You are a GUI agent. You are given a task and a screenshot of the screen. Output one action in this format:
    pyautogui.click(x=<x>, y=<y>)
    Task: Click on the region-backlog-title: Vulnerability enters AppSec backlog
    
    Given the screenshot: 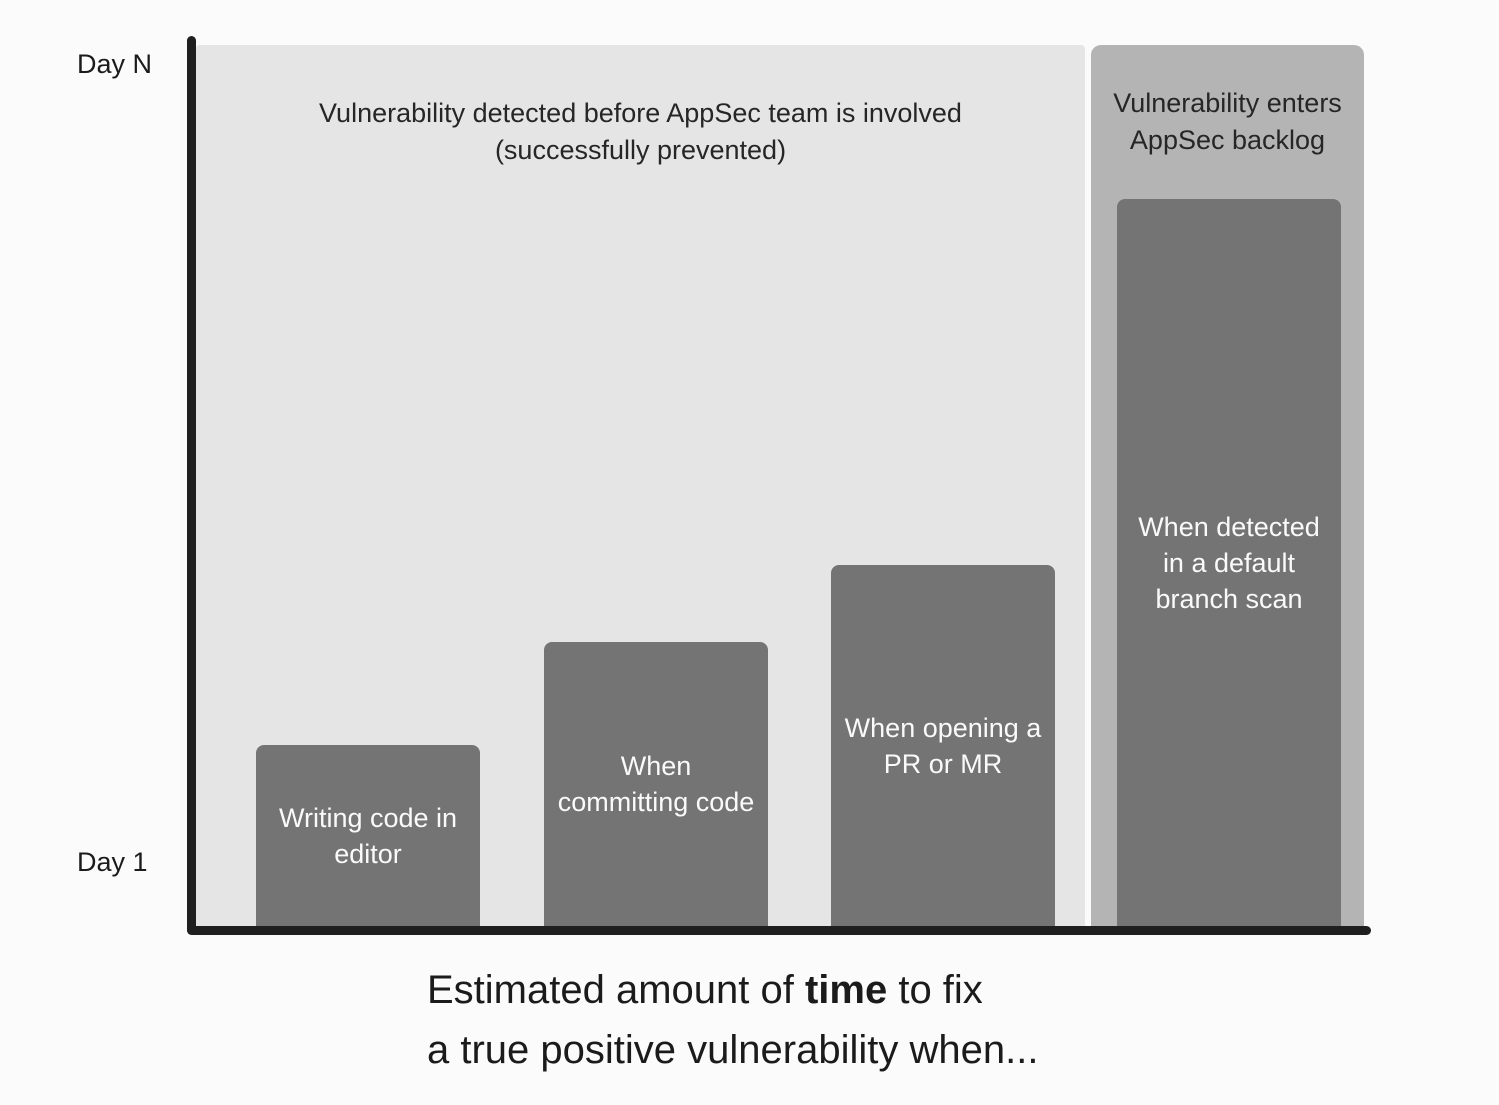 What is the action you would take?
    pyautogui.click(x=1227, y=102)
    